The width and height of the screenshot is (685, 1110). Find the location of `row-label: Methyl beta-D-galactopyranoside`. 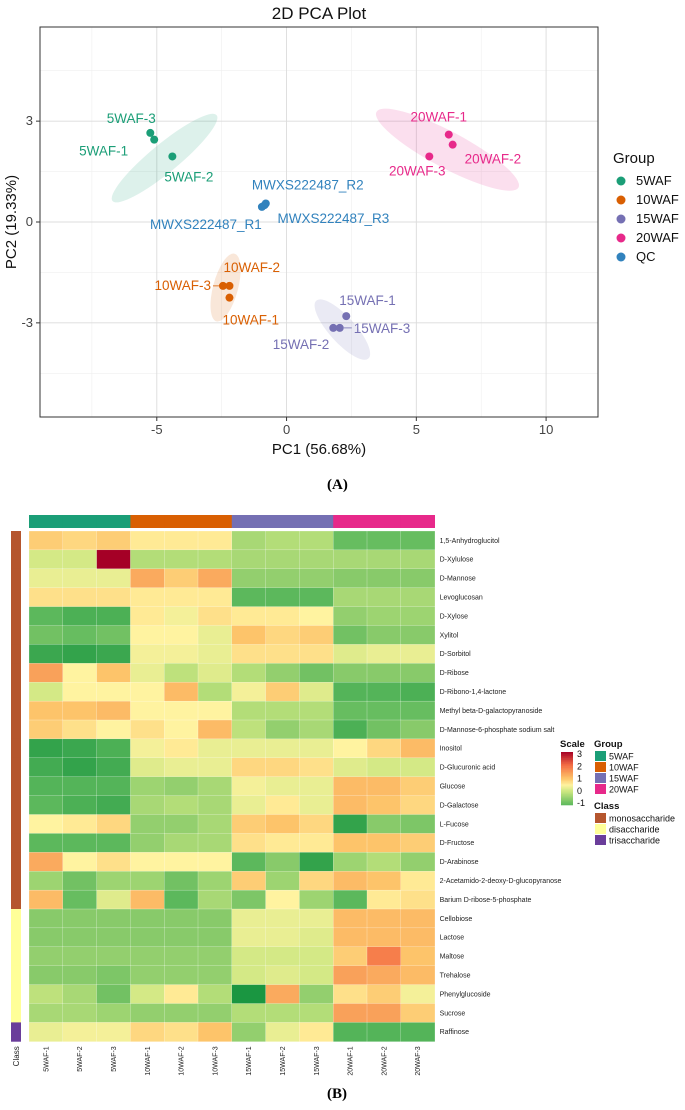

row-label: Methyl beta-D-galactopyranoside is located at coordinates (491, 711).